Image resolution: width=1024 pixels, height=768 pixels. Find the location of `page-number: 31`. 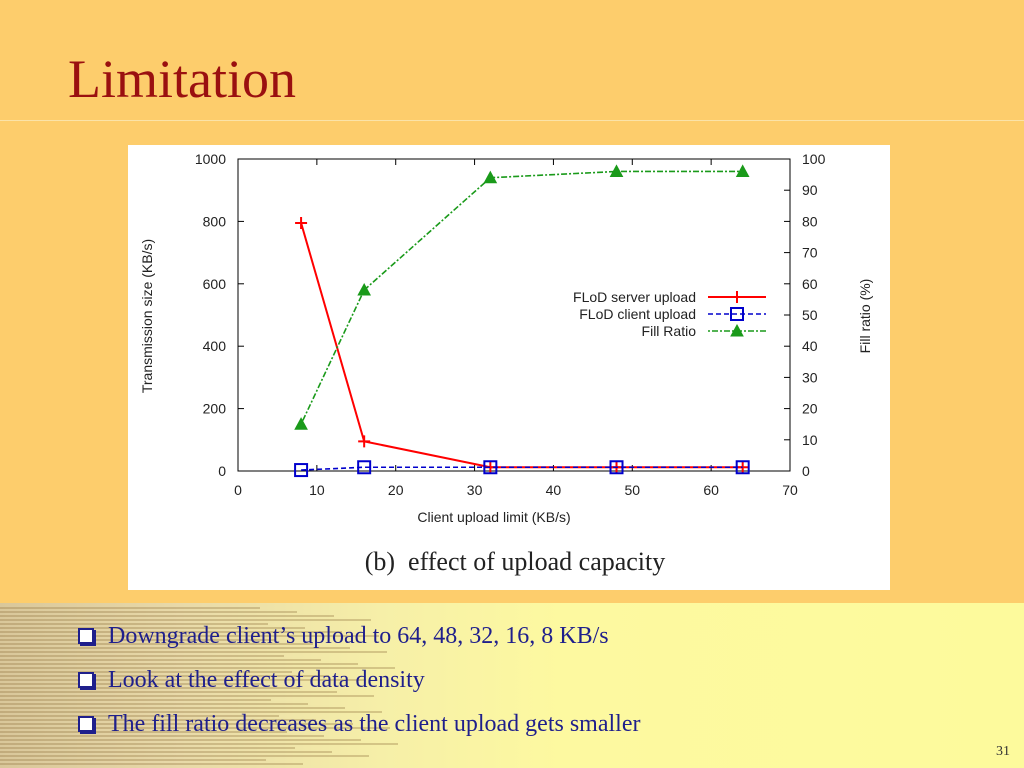

page-number: 31 is located at coordinates (1003, 751).